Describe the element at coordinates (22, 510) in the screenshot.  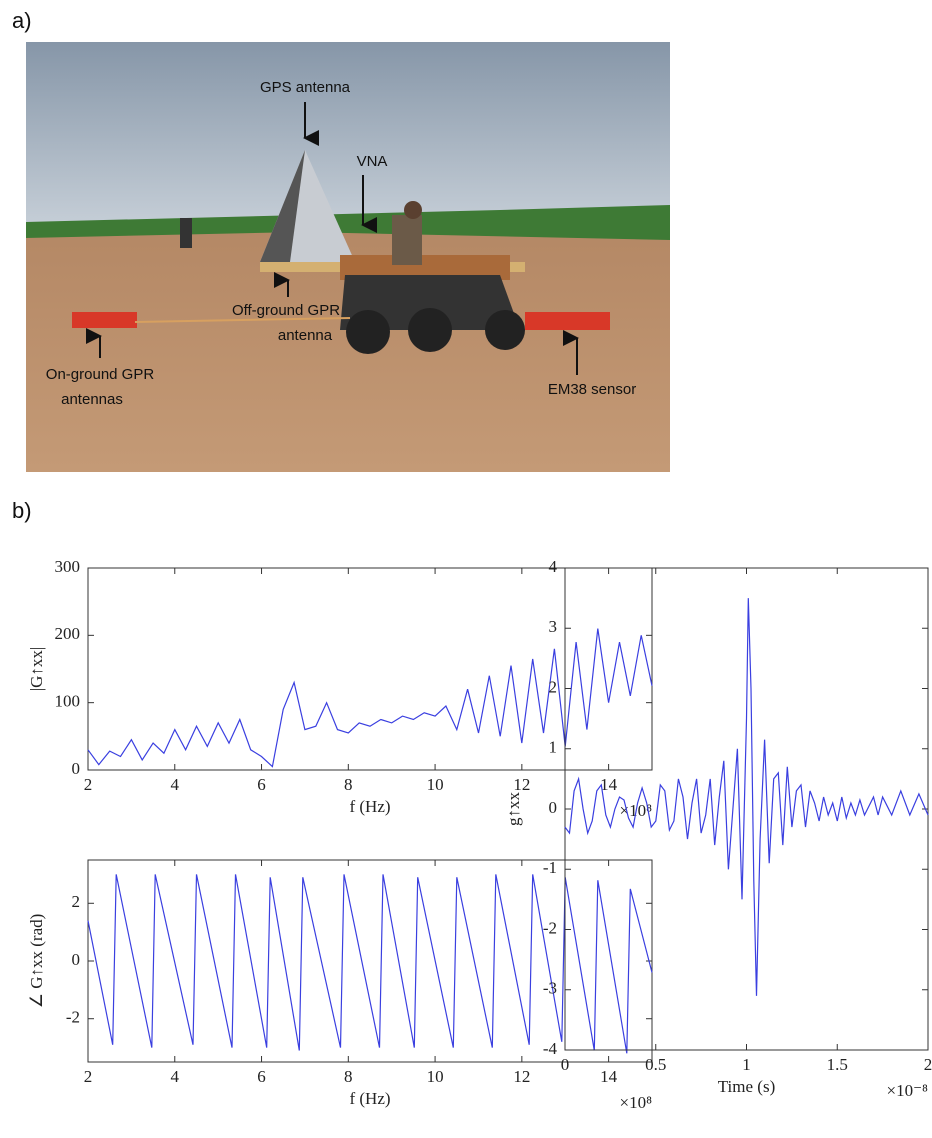
I see `panel-label: b)` at that location.